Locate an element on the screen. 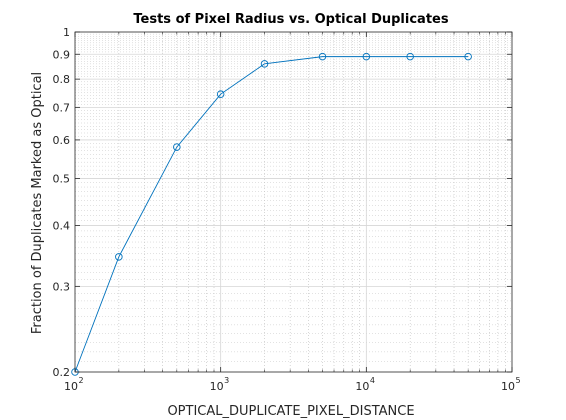 Image resolution: width=566 pixels, height=420 pixels. x-tick-labels: 10 2 10 3 10 4 10 5 is located at coordinates (292, 384).